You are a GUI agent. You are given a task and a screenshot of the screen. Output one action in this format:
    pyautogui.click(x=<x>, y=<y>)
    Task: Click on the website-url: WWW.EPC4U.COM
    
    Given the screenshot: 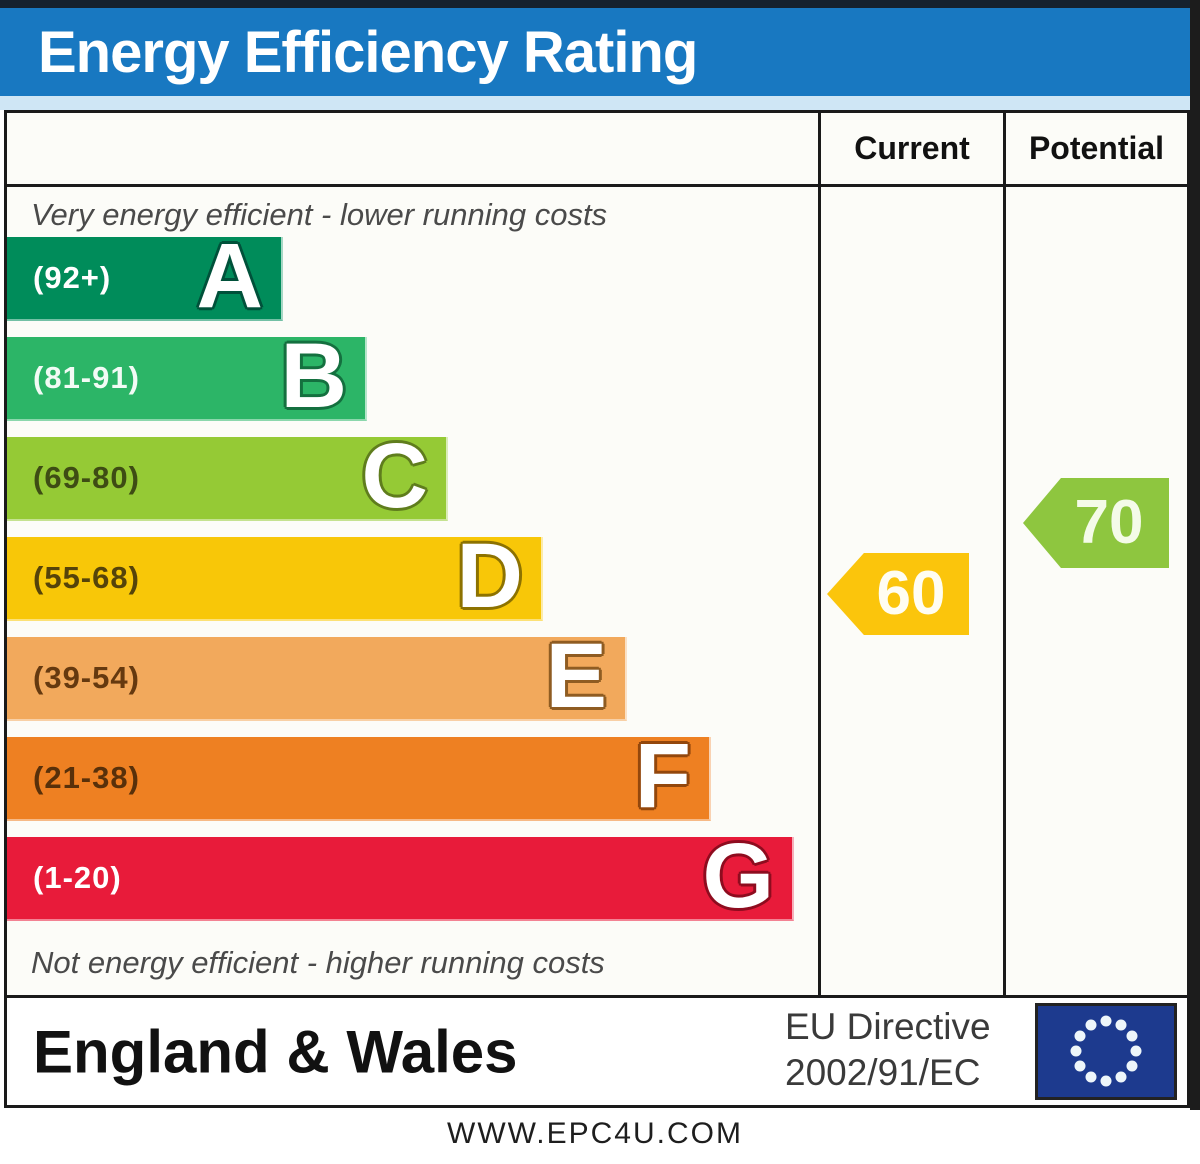 What is the action you would take?
    pyautogui.click(x=595, y=1133)
    